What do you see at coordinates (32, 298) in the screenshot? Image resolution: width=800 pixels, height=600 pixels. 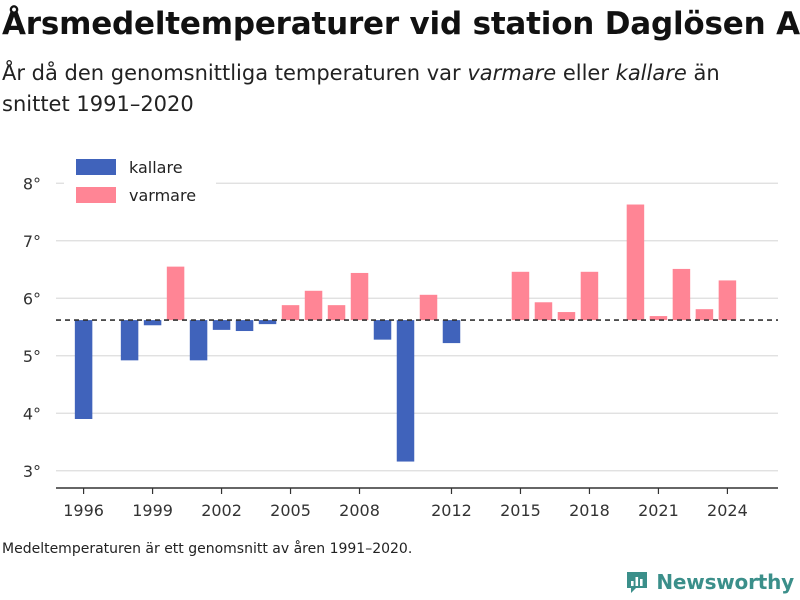 I see `y-tick-label: 6°` at bounding box center [32, 298].